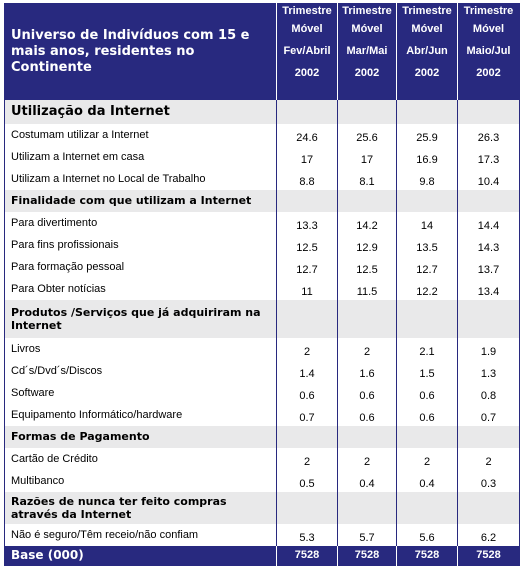  Describe the element at coordinates (140, 555) in the screenshot. I see `base-label: Base (000)` at that location.